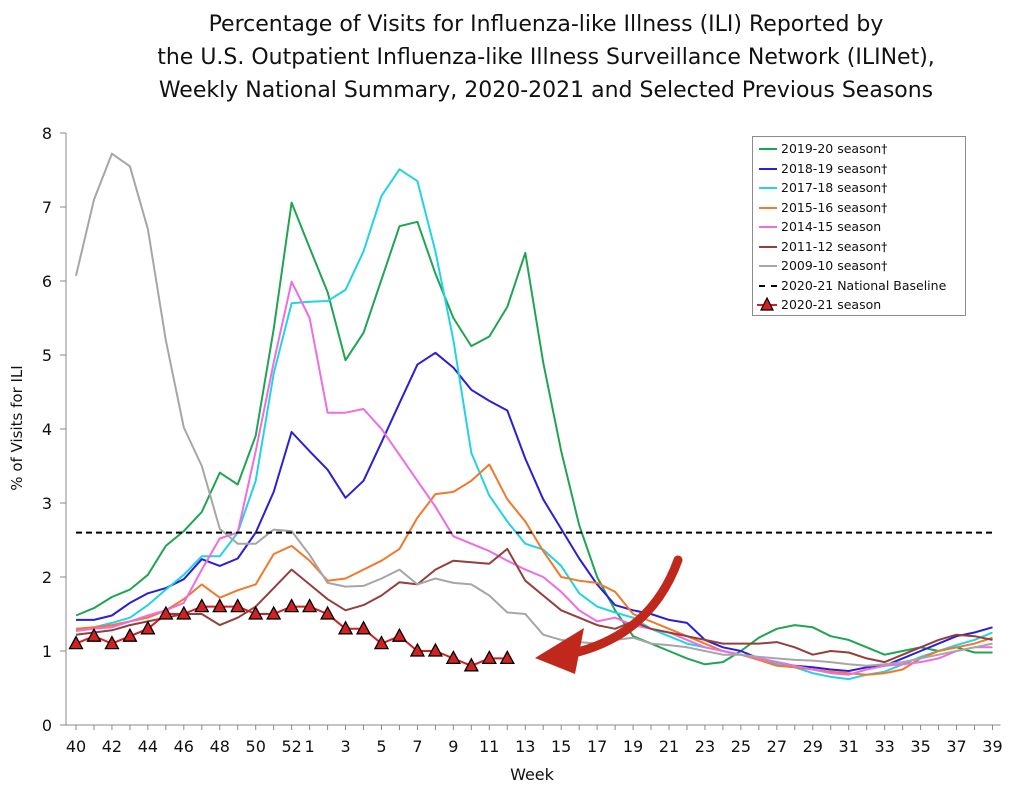 The width and height of the screenshot is (1024, 793). Describe the element at coordinates (831, 226) in the screenshot. I see `legend-label: 2014-15 season` at that location.